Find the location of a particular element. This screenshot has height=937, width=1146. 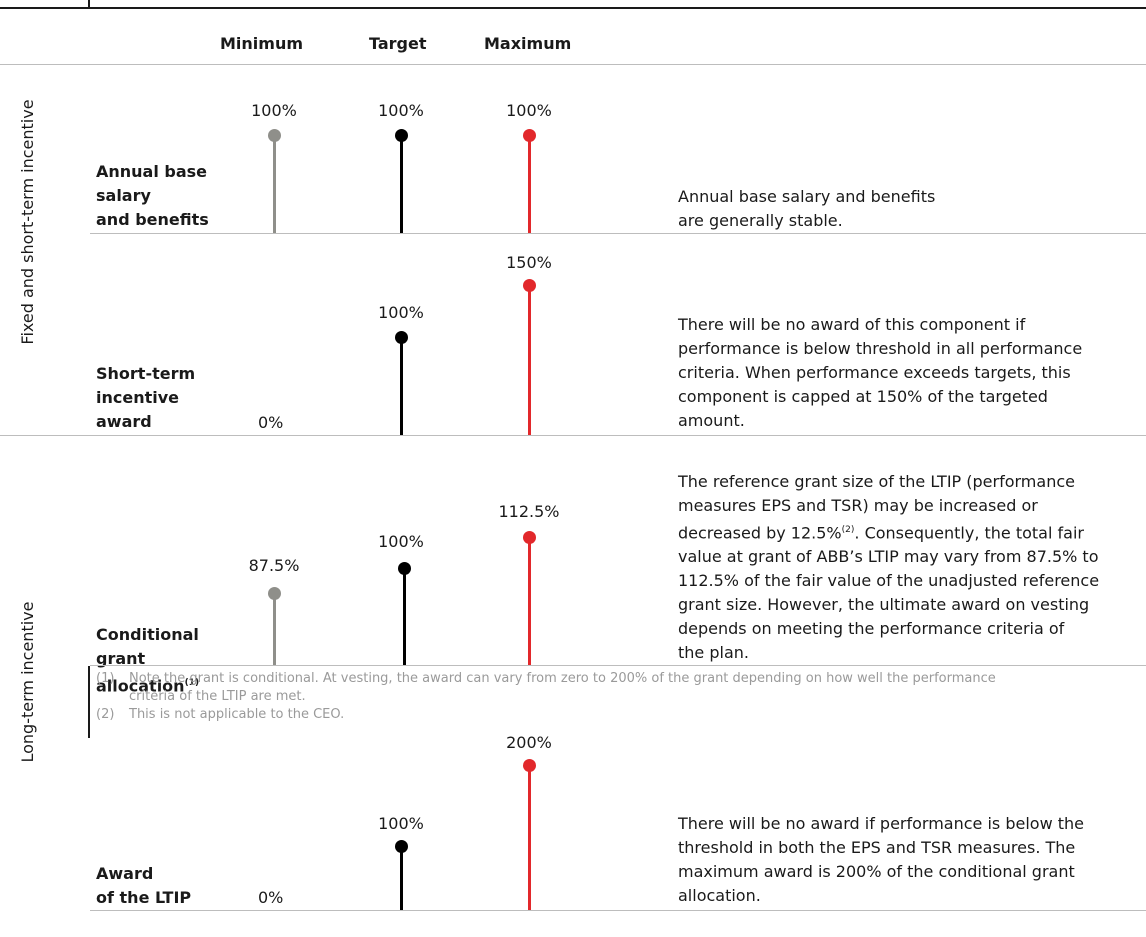

header-minimum: Minimum is located at coordinates (262, 43).